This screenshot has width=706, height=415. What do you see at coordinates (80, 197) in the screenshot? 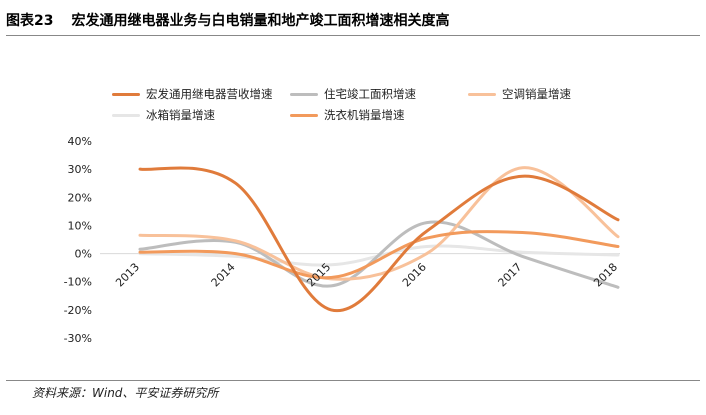
I see `y-tick-label: 20%` at bounding box center [80, 197].